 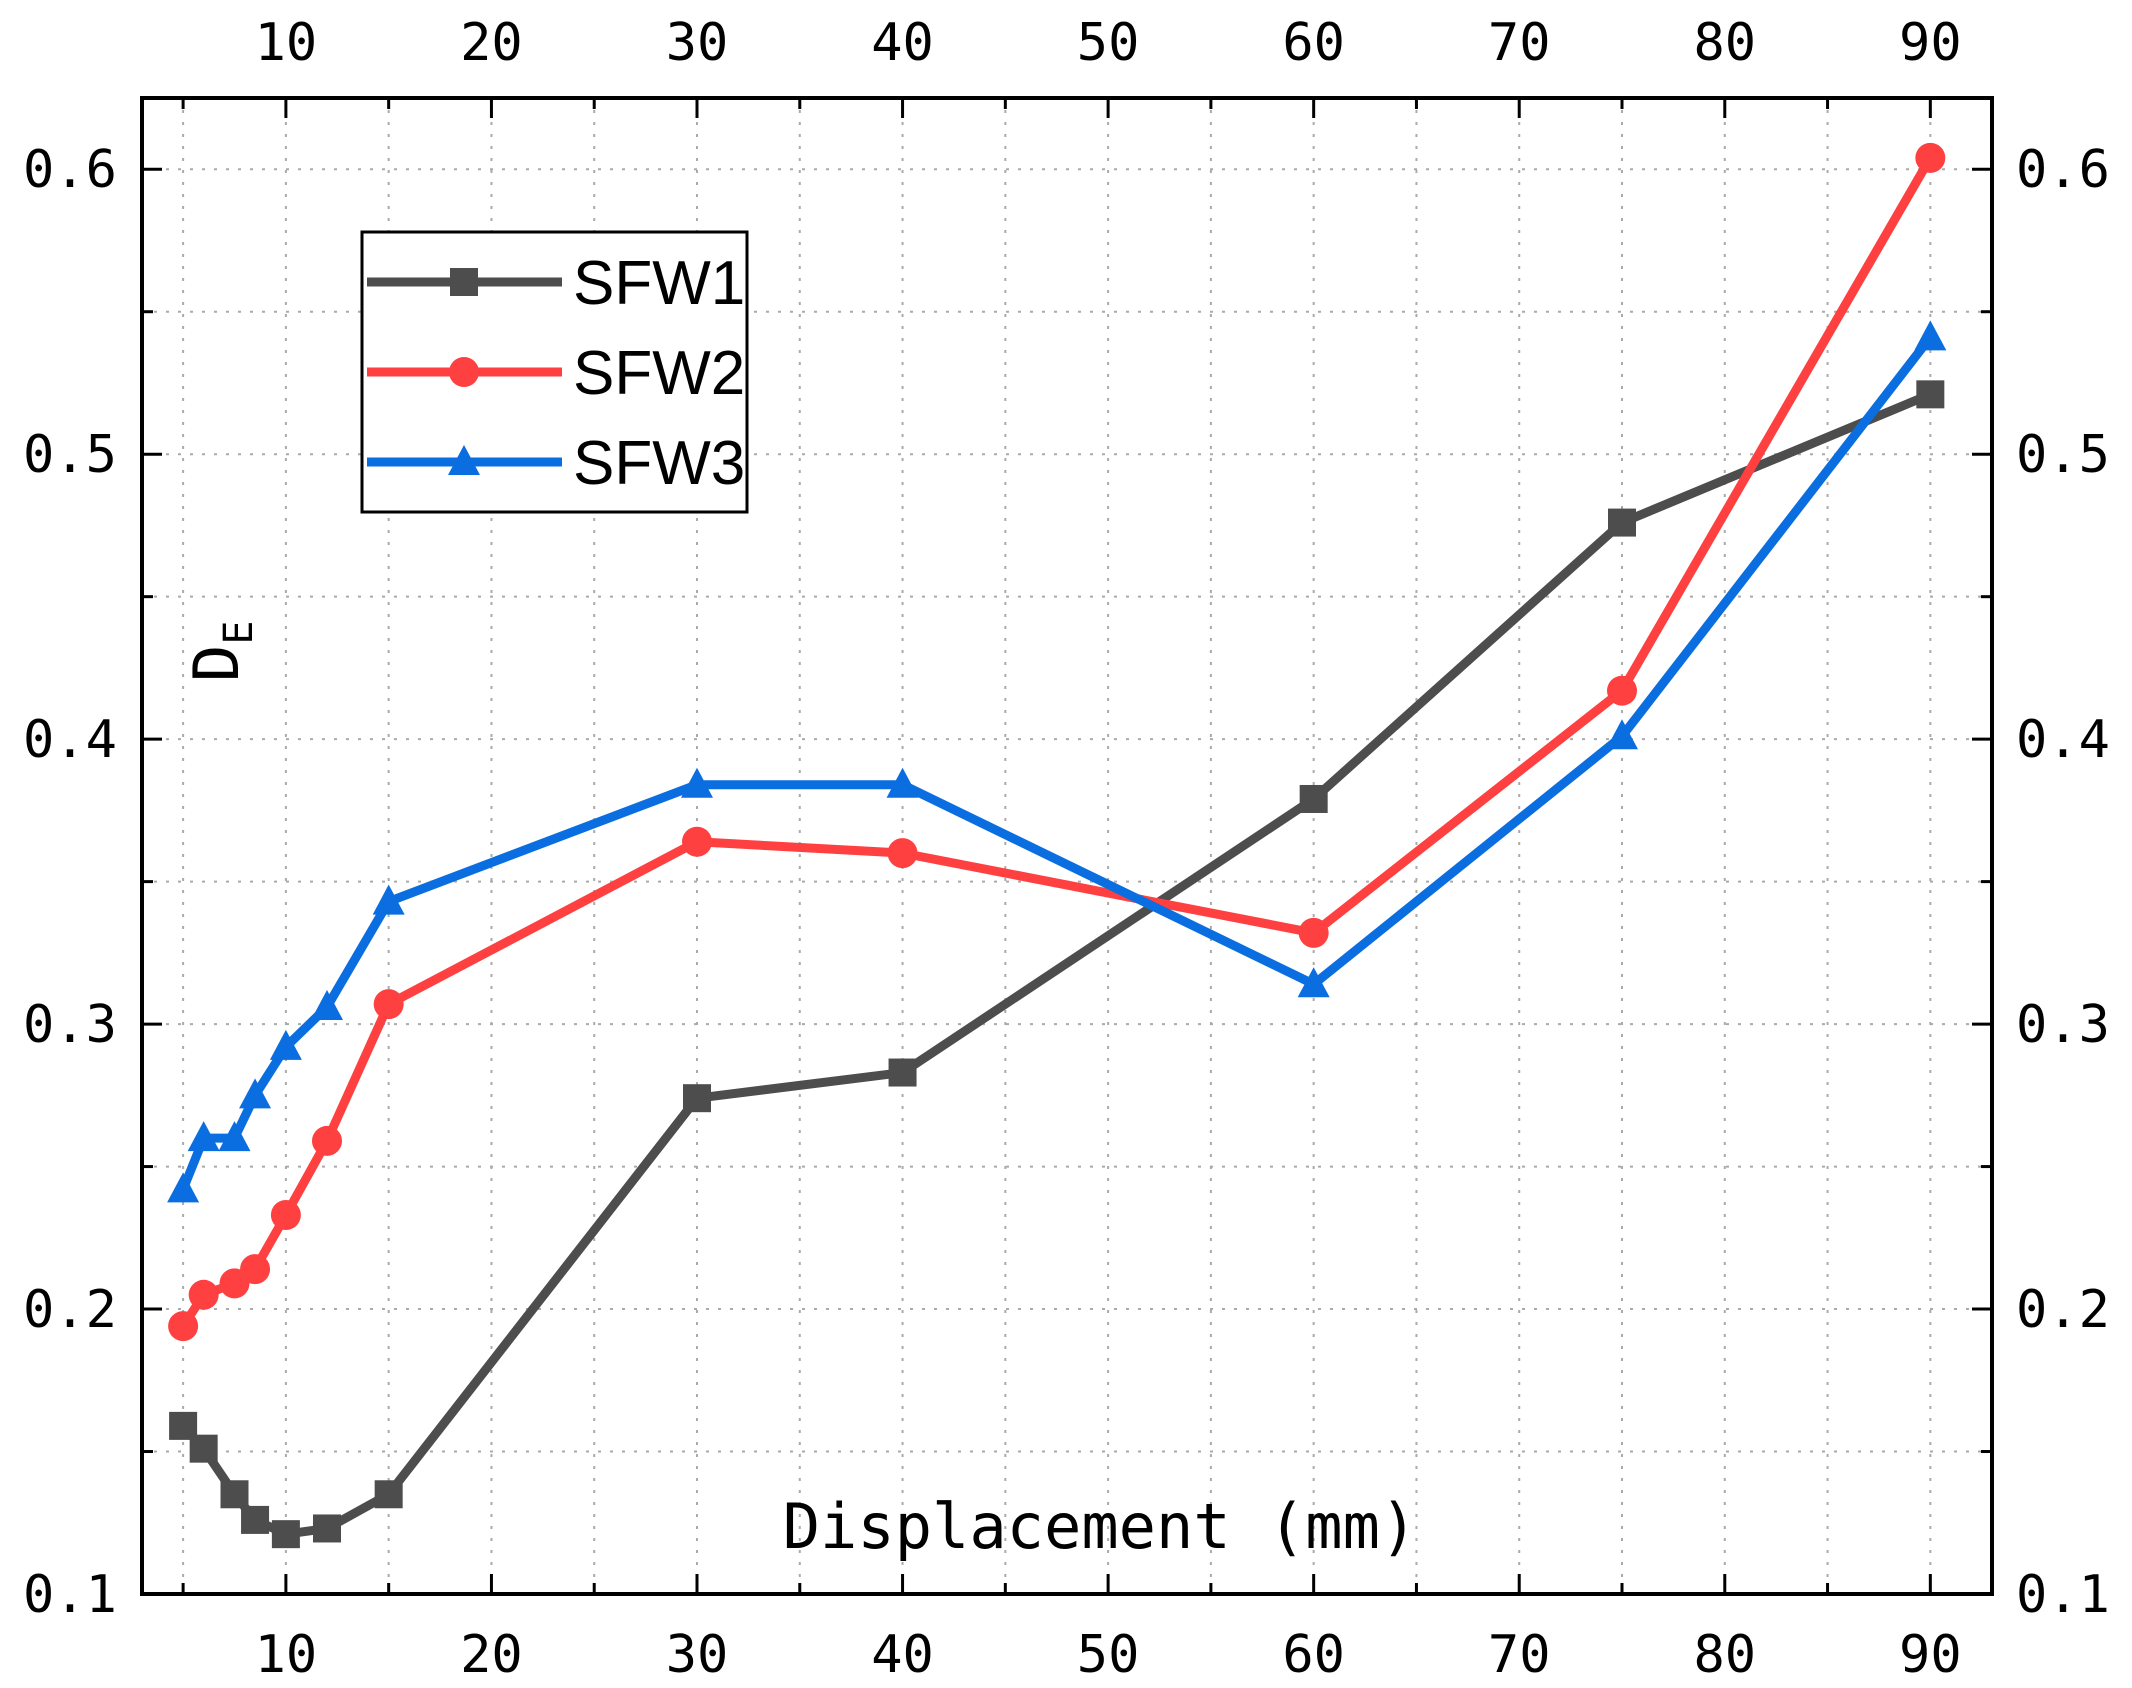 What do you see at coordinates (70, 740) in the screenshot?
I see `y-tick-label-left: 0.4` at bounding box center [70, 740].